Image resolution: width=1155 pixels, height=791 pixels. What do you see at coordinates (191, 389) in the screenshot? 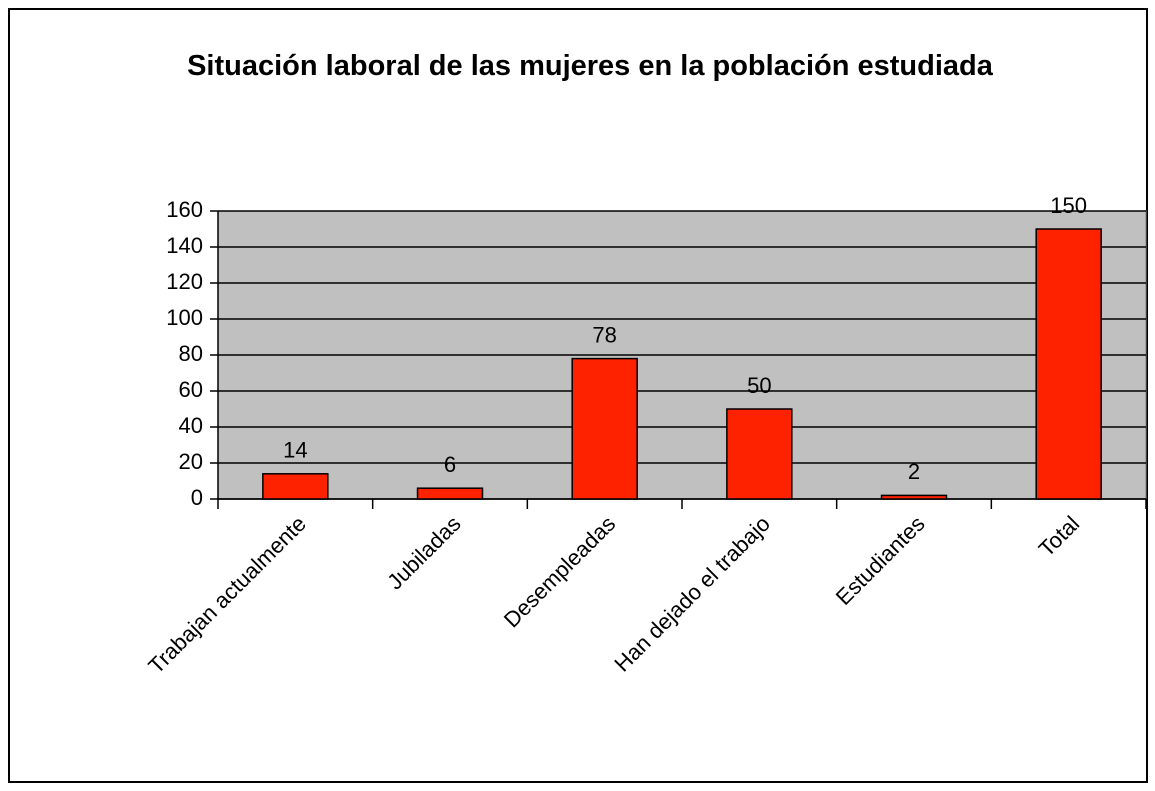
I see `y-tick-label: 60` at bounding box center [191, 389].